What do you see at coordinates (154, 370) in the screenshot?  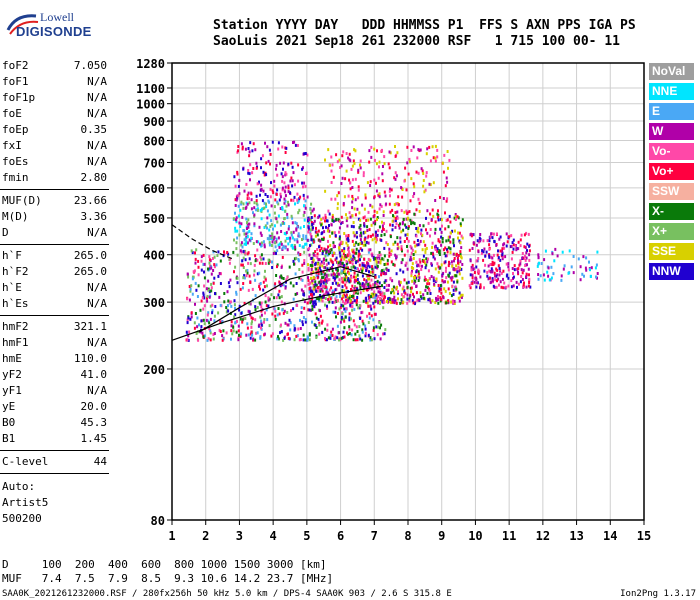 I see `y-tick-label: 200` at bounding box center [154, 370].